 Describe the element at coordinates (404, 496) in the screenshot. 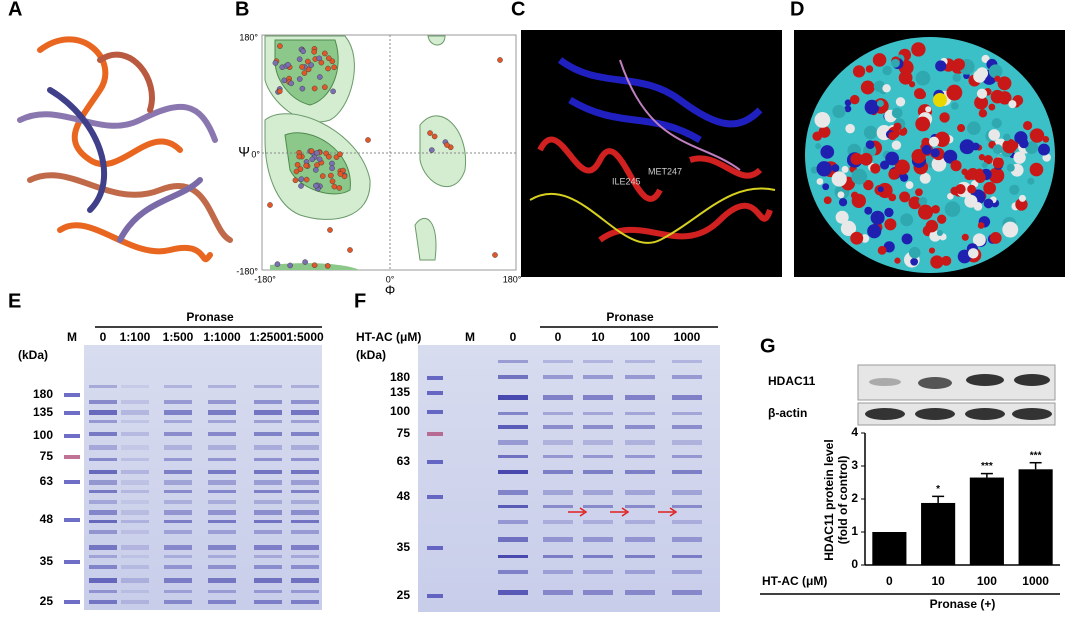

I see `label: 48` at that location.